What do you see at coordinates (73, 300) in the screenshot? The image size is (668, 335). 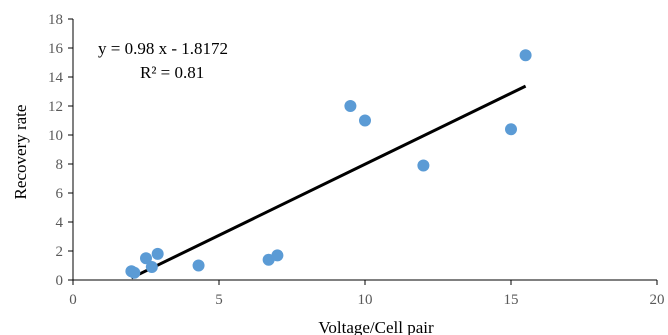 I see `x-tick-label: 0` at bounding box center [73, 300].